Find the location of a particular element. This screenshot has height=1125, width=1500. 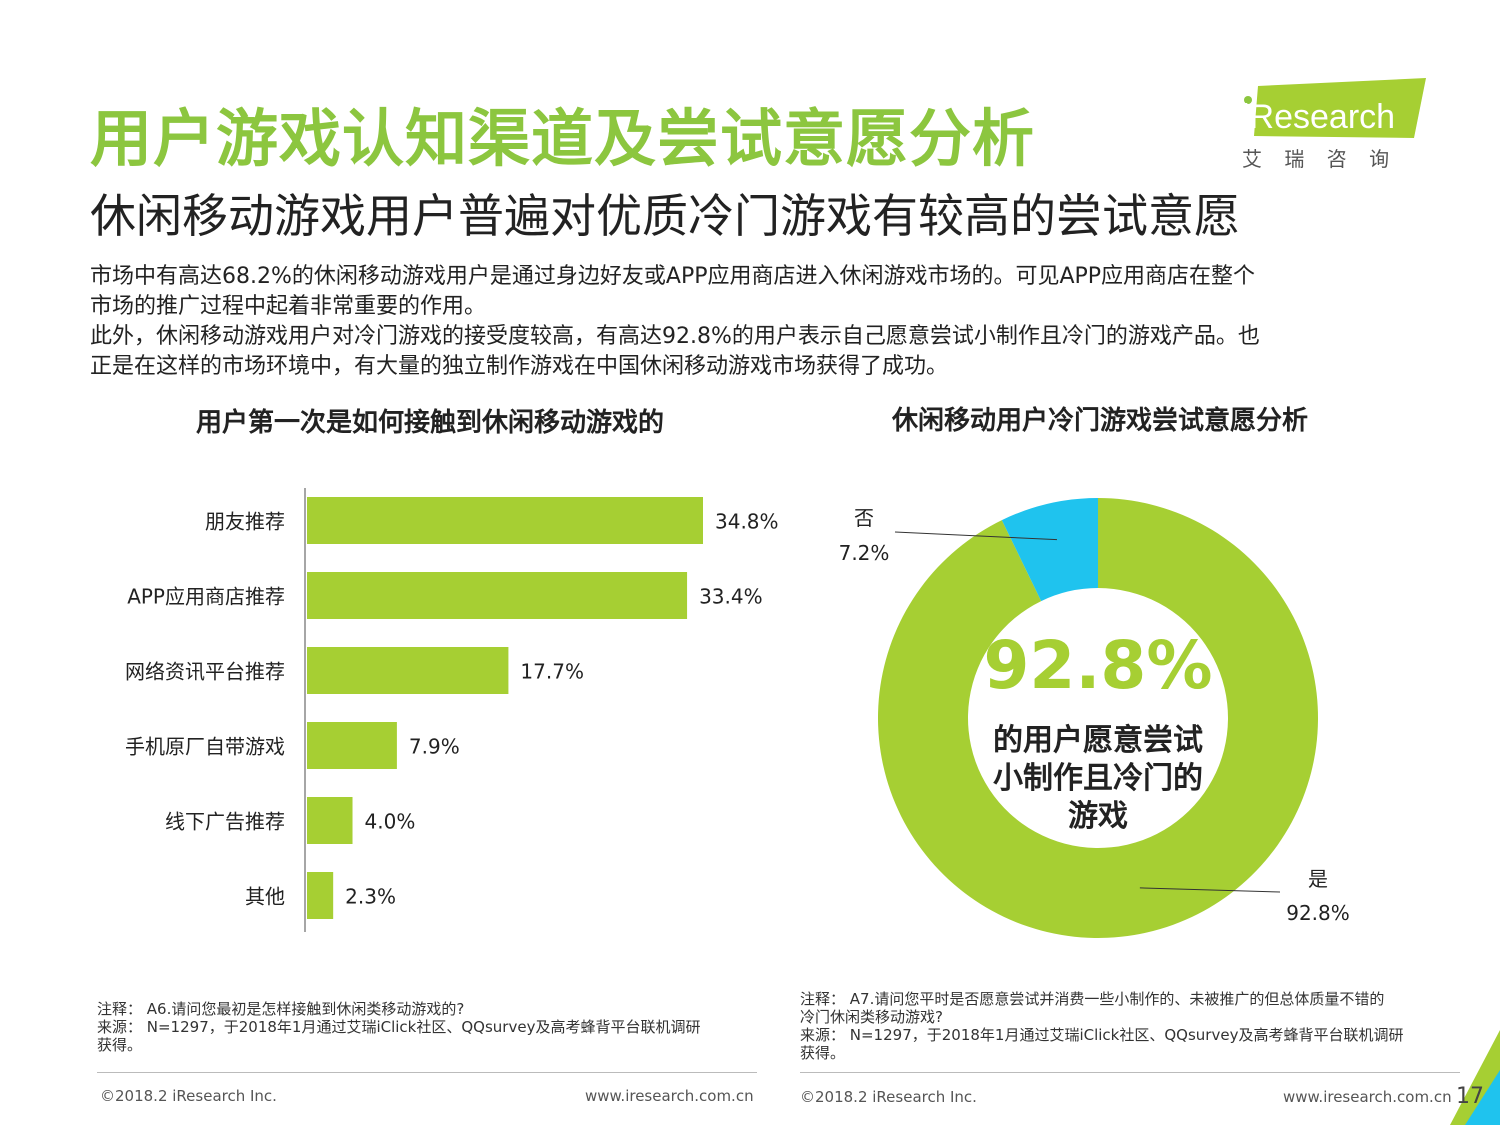

donut-center-text: 游戏 is located at coordinates (1098, 816).